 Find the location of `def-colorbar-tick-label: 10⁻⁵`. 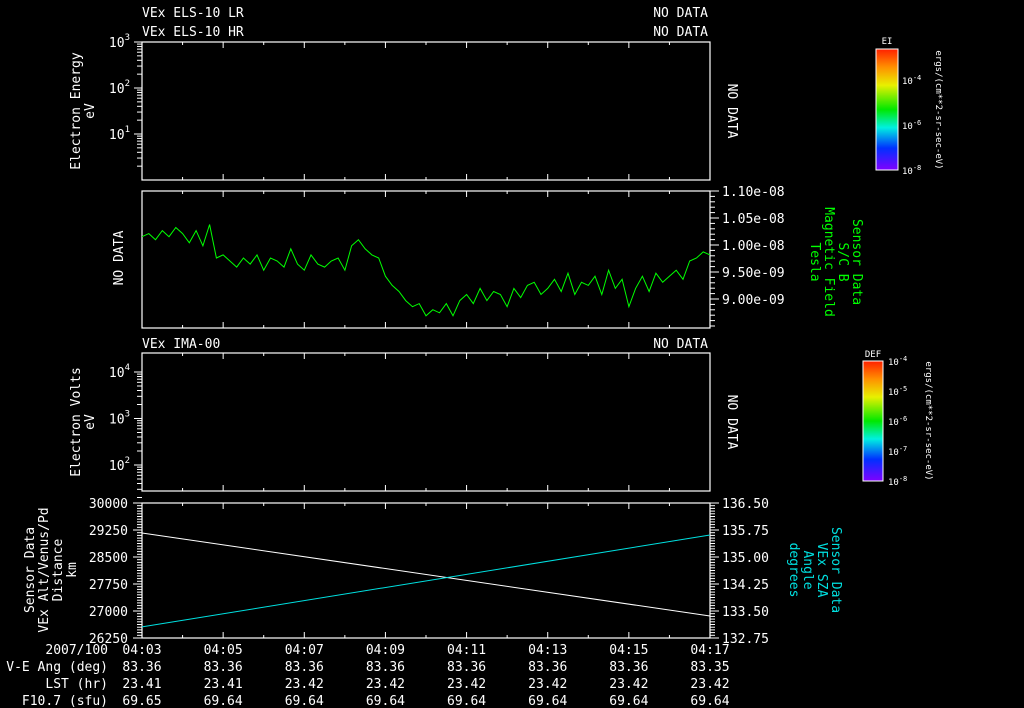

def-colorbar-tick-label: 10⁻⁵ is located at coordinates (897, 391).